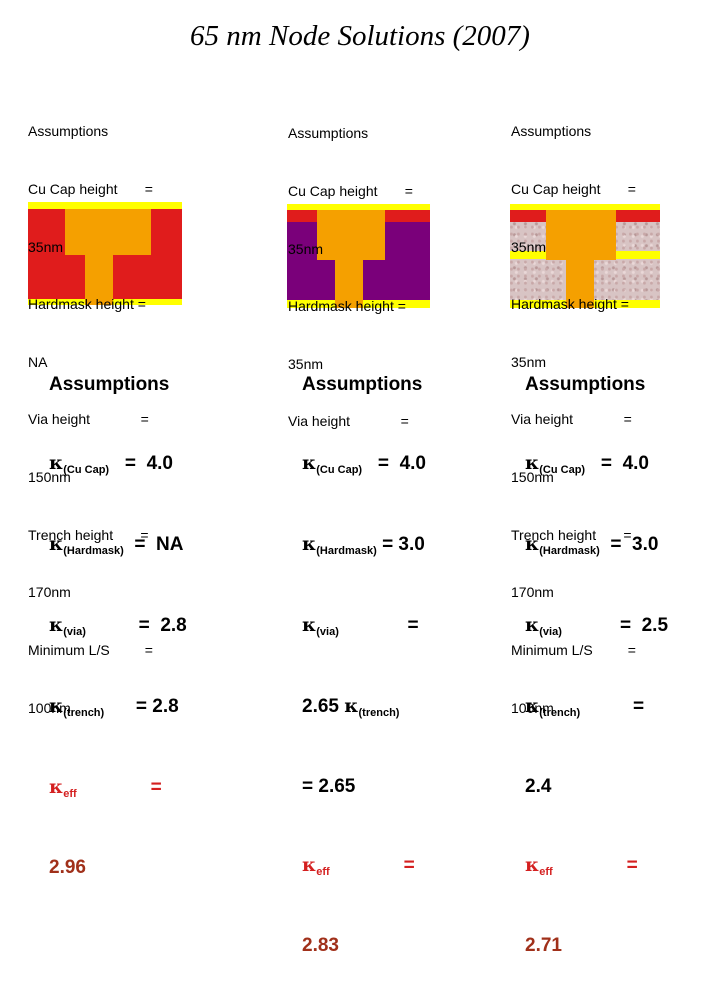 Image resolution: width=720 pixels, height=985 pixels. I want to click on kappa-via: κ(via) = 2.5, so click(596, 626).